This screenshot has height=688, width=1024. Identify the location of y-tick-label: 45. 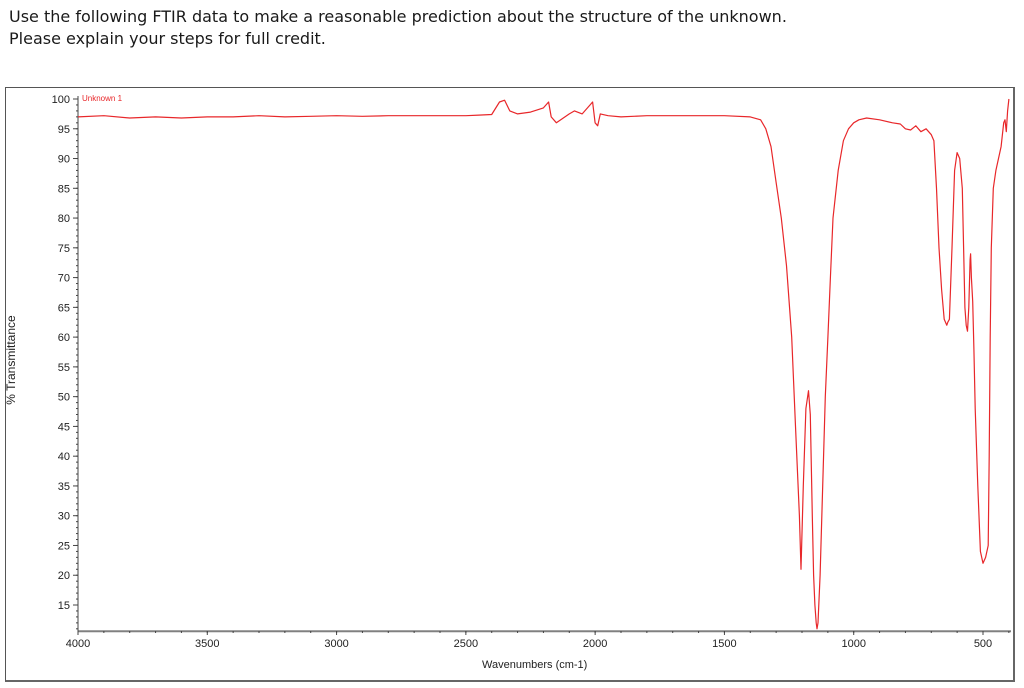
(64, 427).